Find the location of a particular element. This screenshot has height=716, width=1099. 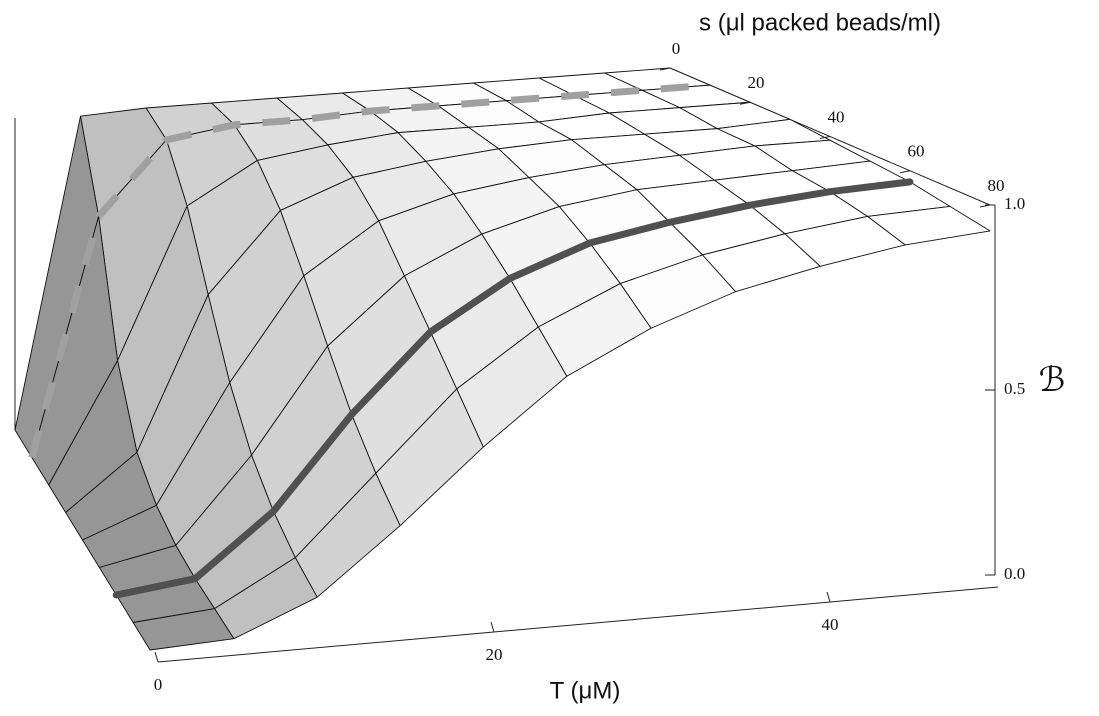

y-tick-label: 20 is located at coordinates (756, 82).